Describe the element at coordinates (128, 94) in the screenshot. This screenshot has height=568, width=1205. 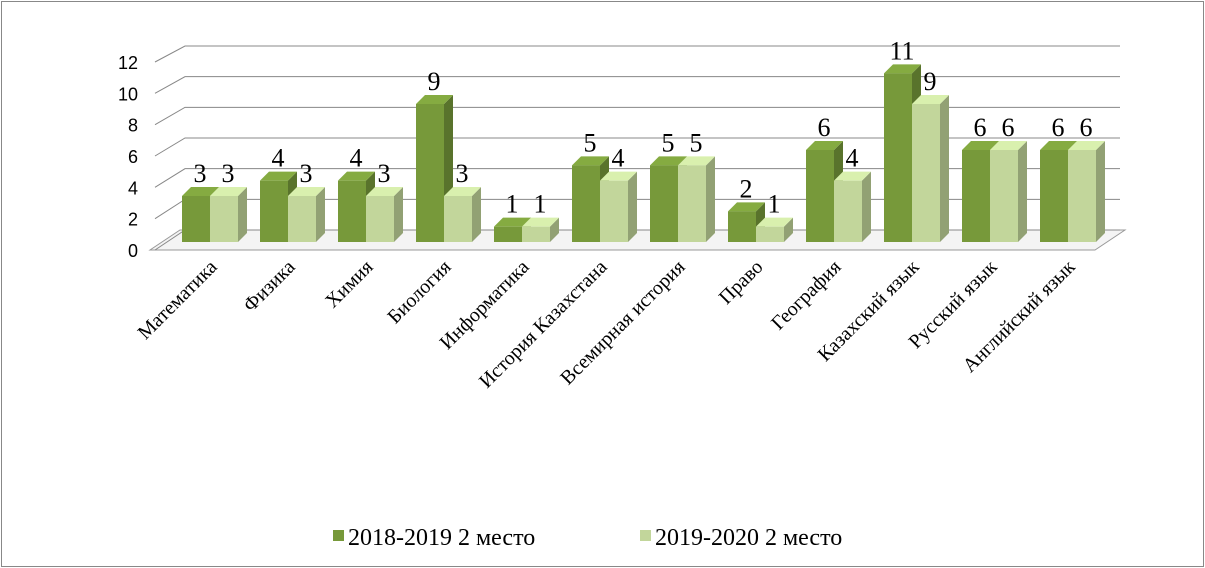
I see `y-tick-label: 10` at that location.